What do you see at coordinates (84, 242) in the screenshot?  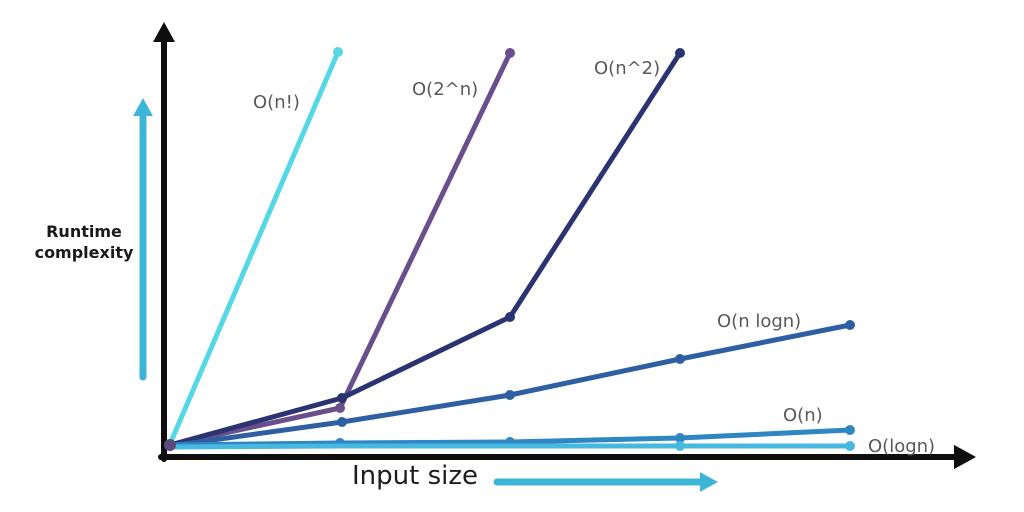 I see `y-axis-label: Runtime complexity` at bounding box center [84, 242].